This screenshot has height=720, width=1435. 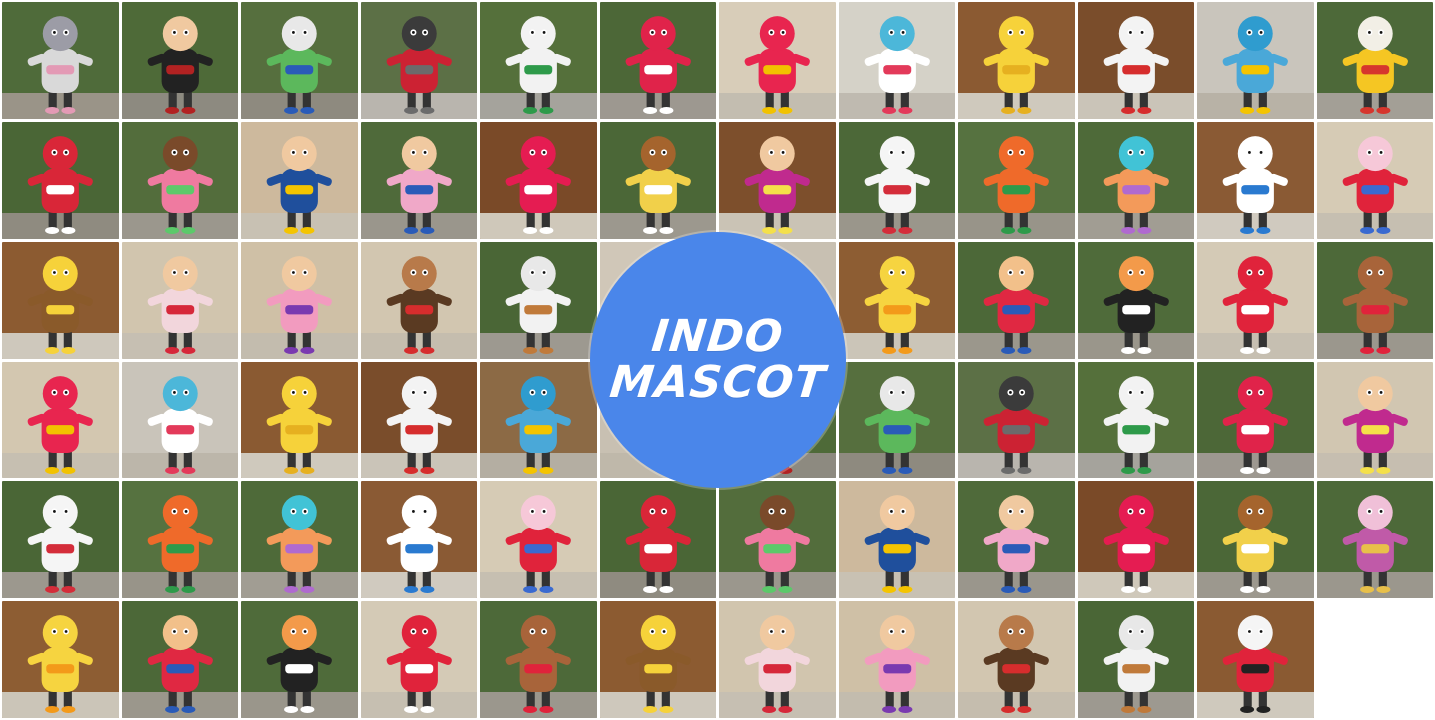 I want to click on bottle-mascot, so click(x=538, y=65).